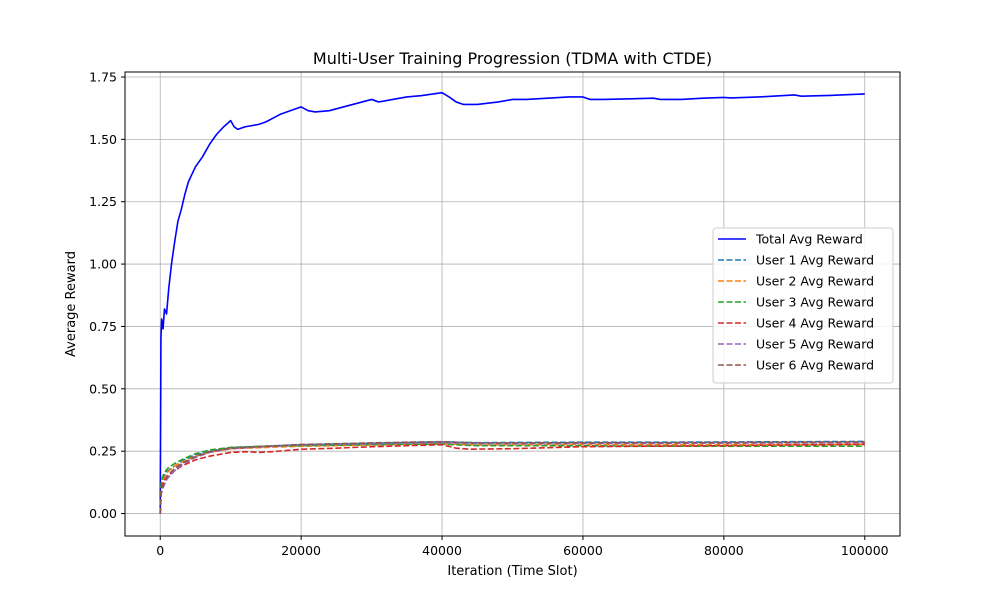  I want to click on y-tick-label: 1.00, so click(103, 264).